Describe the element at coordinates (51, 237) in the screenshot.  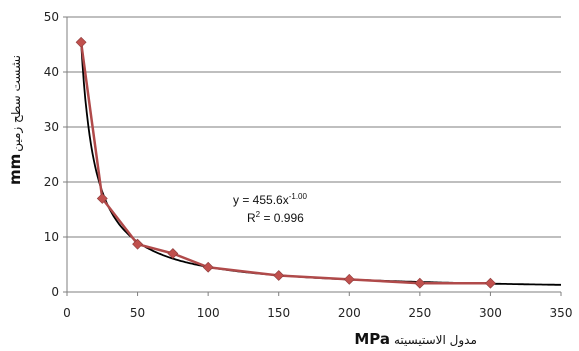
I see `y-tick-label: 10` at that location.